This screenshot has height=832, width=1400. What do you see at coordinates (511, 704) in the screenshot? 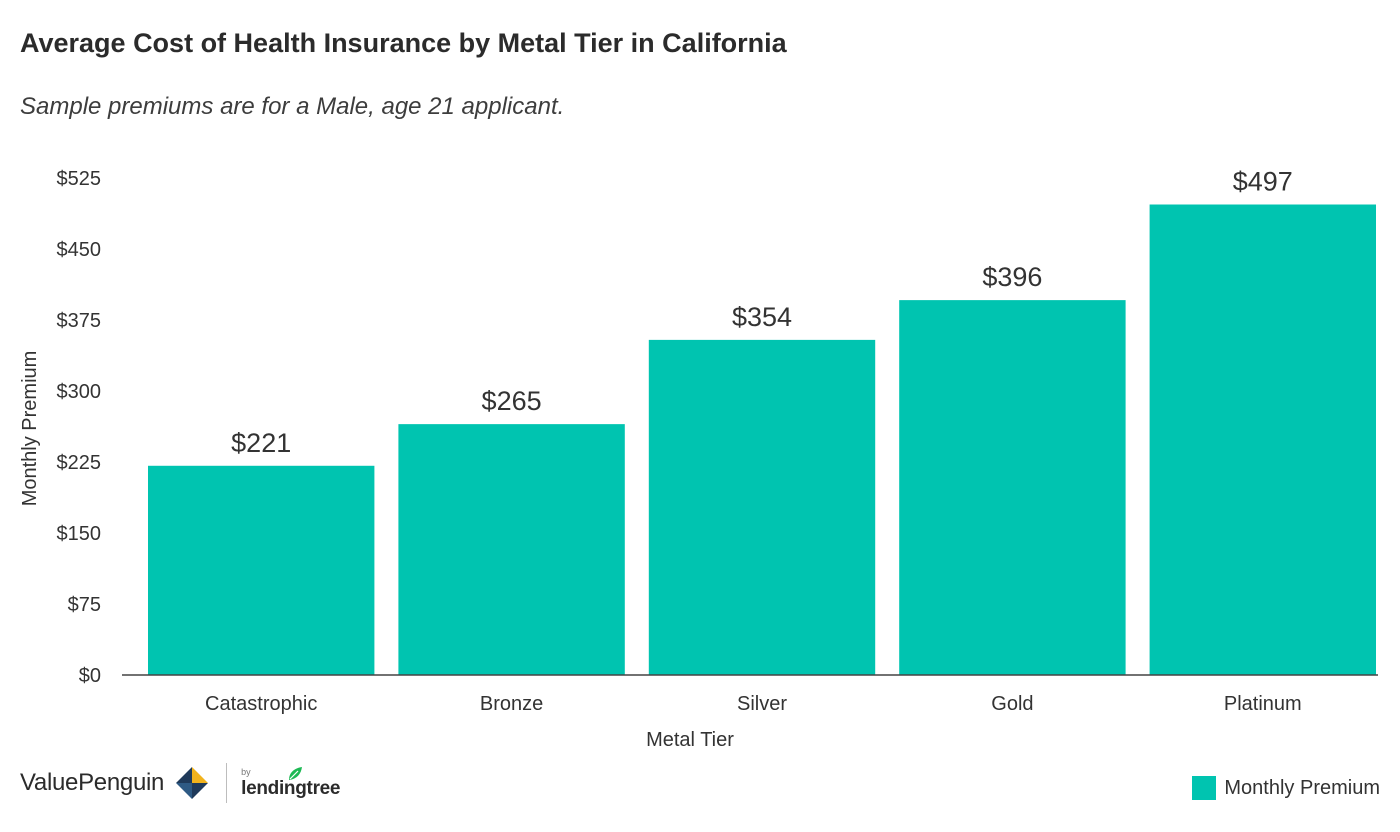
I see `x-tick-label: Bronze` at bounding box center [511, 704].